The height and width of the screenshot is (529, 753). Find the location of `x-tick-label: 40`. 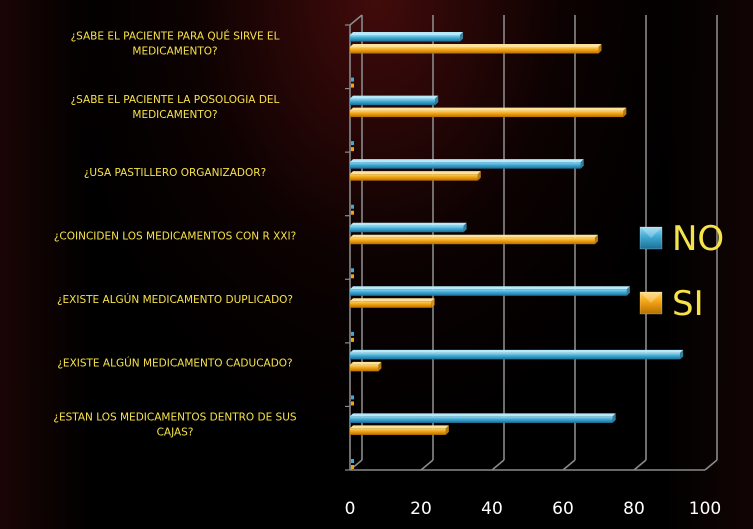

x-tick-label: 40 is located at coordinates (492, 509).